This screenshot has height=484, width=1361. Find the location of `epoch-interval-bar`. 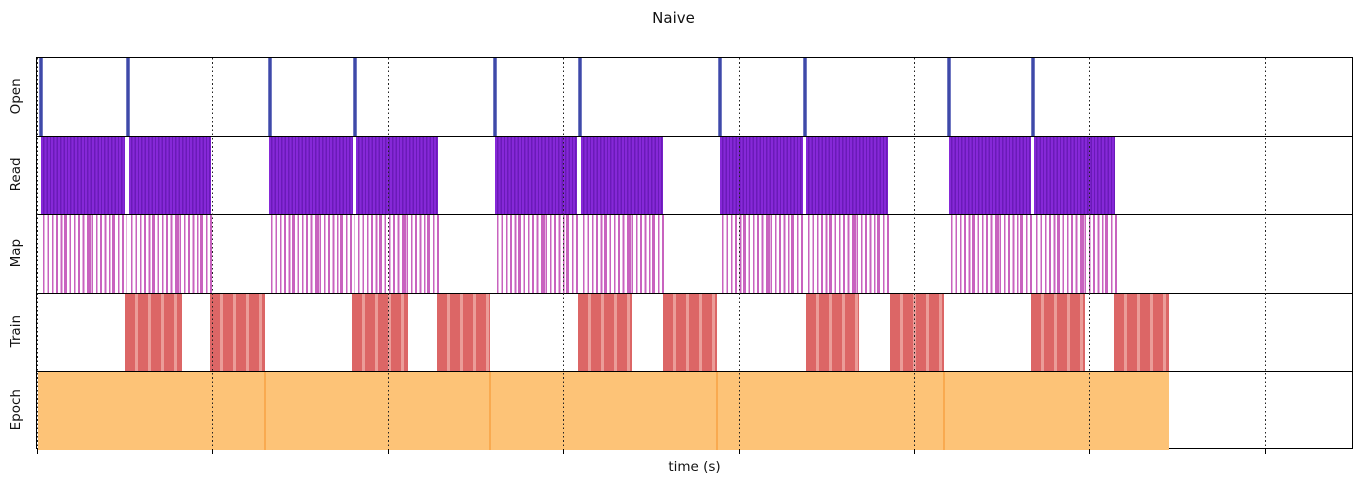

epoch-interval-bar is located at coordinates (603, 410).